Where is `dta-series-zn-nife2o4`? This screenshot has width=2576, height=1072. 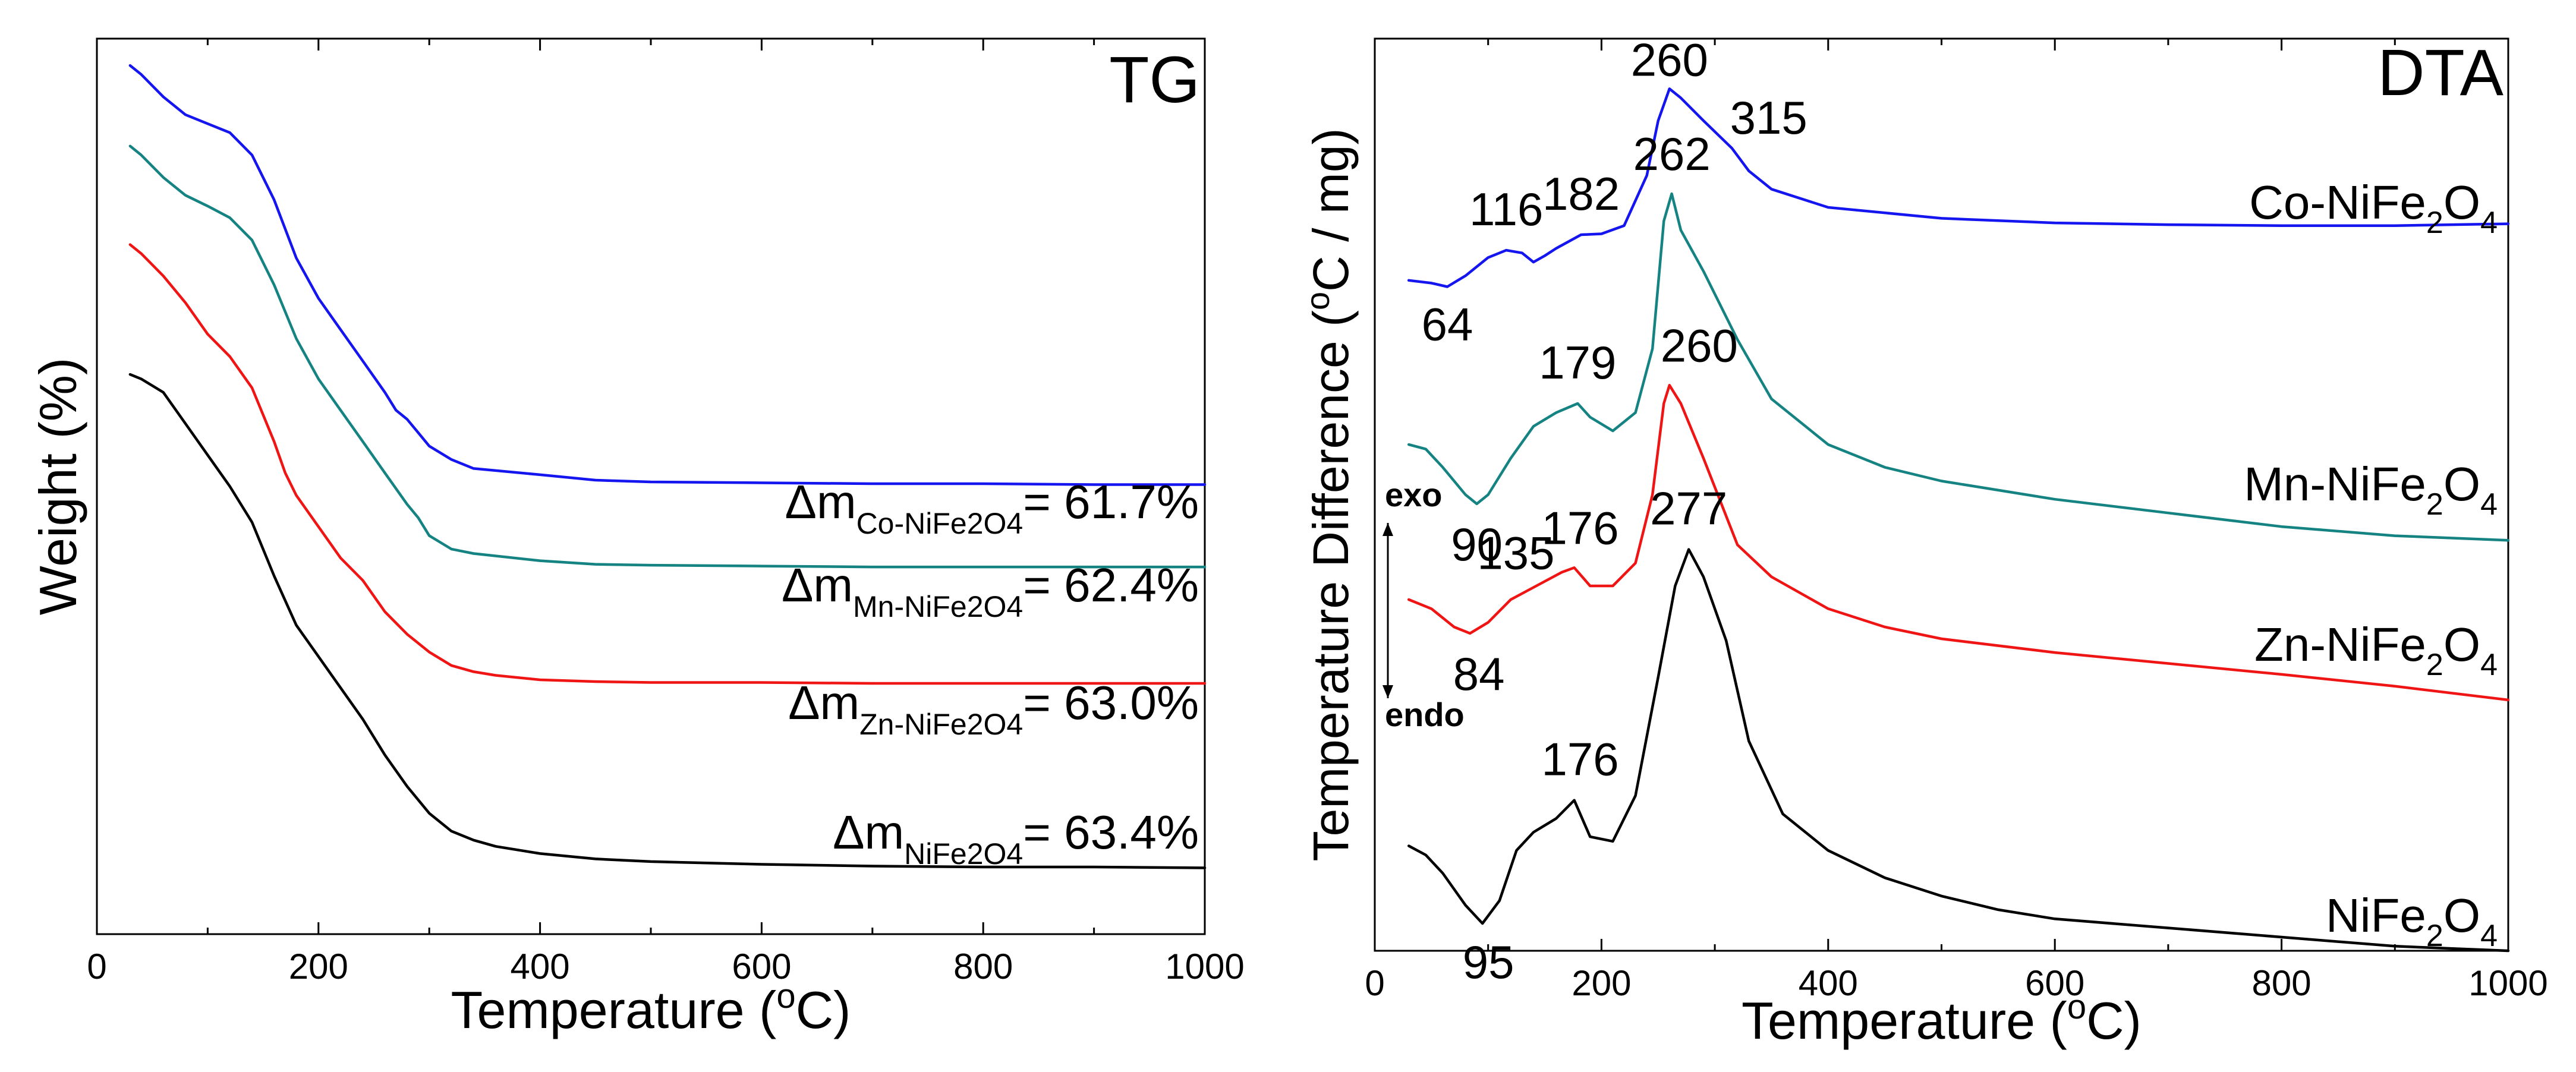 dta-series-zn-nife2o4 is located at coordinates (1959, 543).